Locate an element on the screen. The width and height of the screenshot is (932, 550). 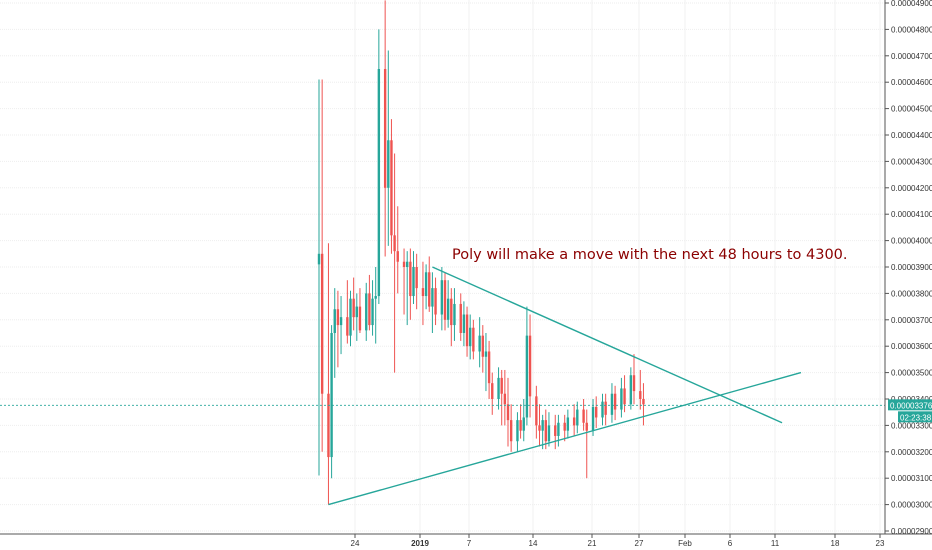
price-tick-label: 0.00004500 is located at coordinates (911, 109).